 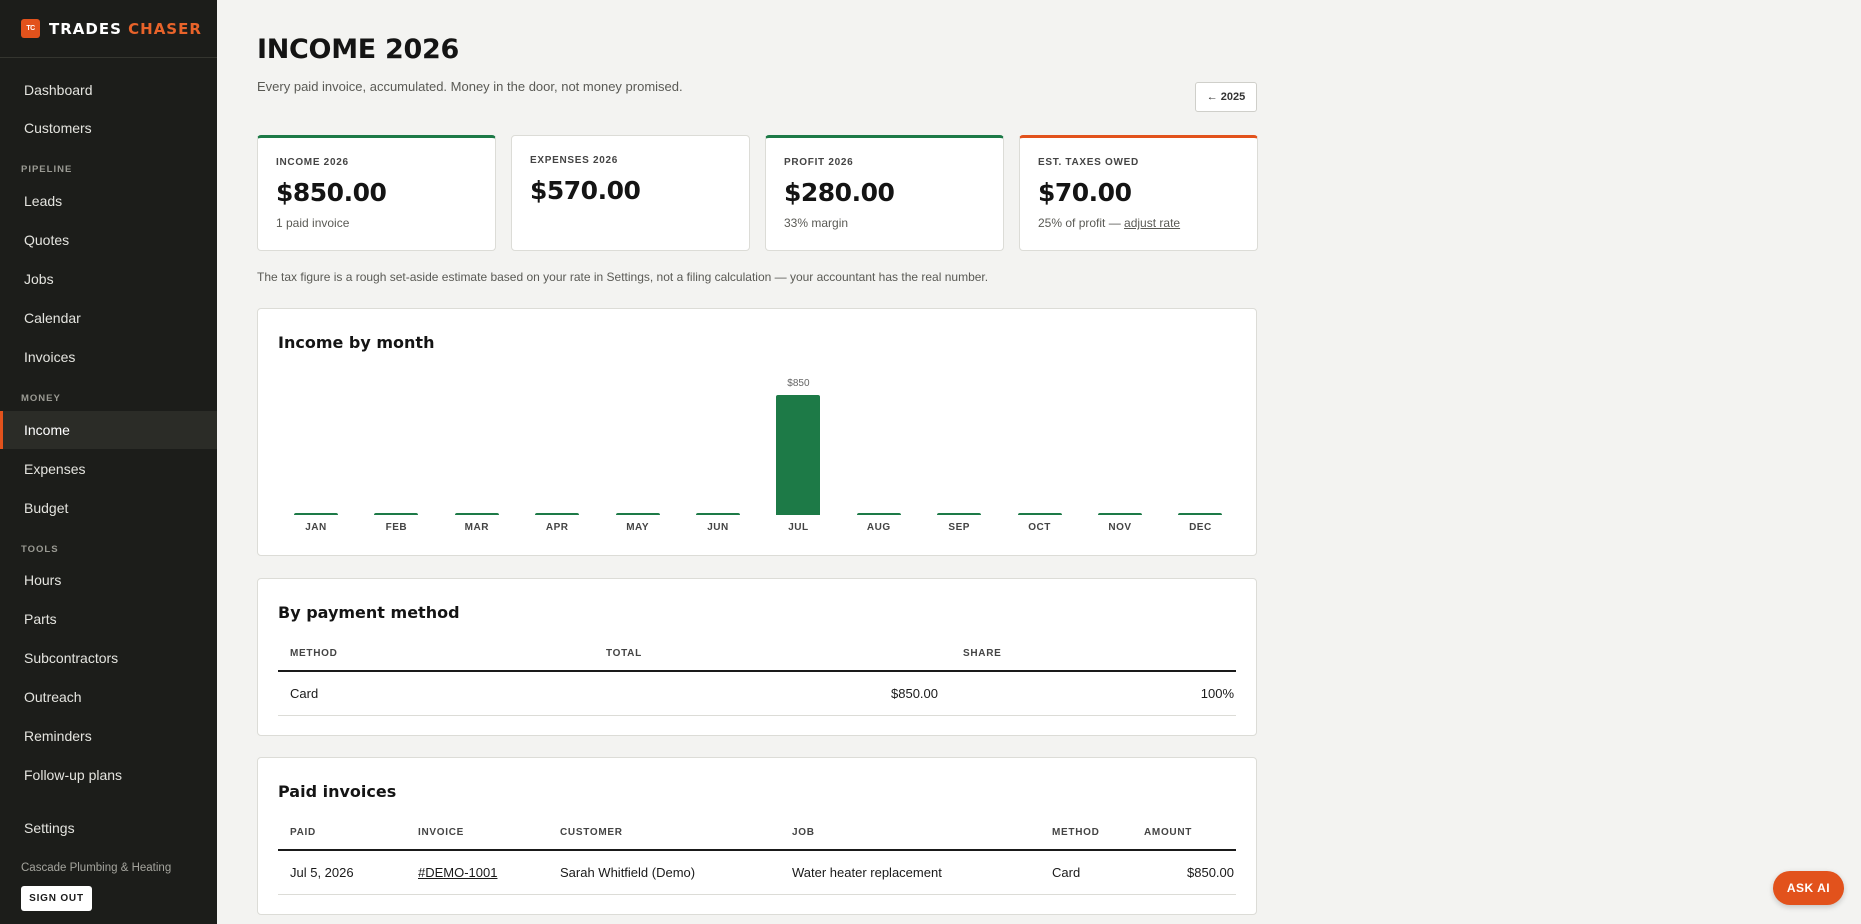 I want to click on sidebar-item-subcontractors: Subcontractors, so click(x=71, y=658).